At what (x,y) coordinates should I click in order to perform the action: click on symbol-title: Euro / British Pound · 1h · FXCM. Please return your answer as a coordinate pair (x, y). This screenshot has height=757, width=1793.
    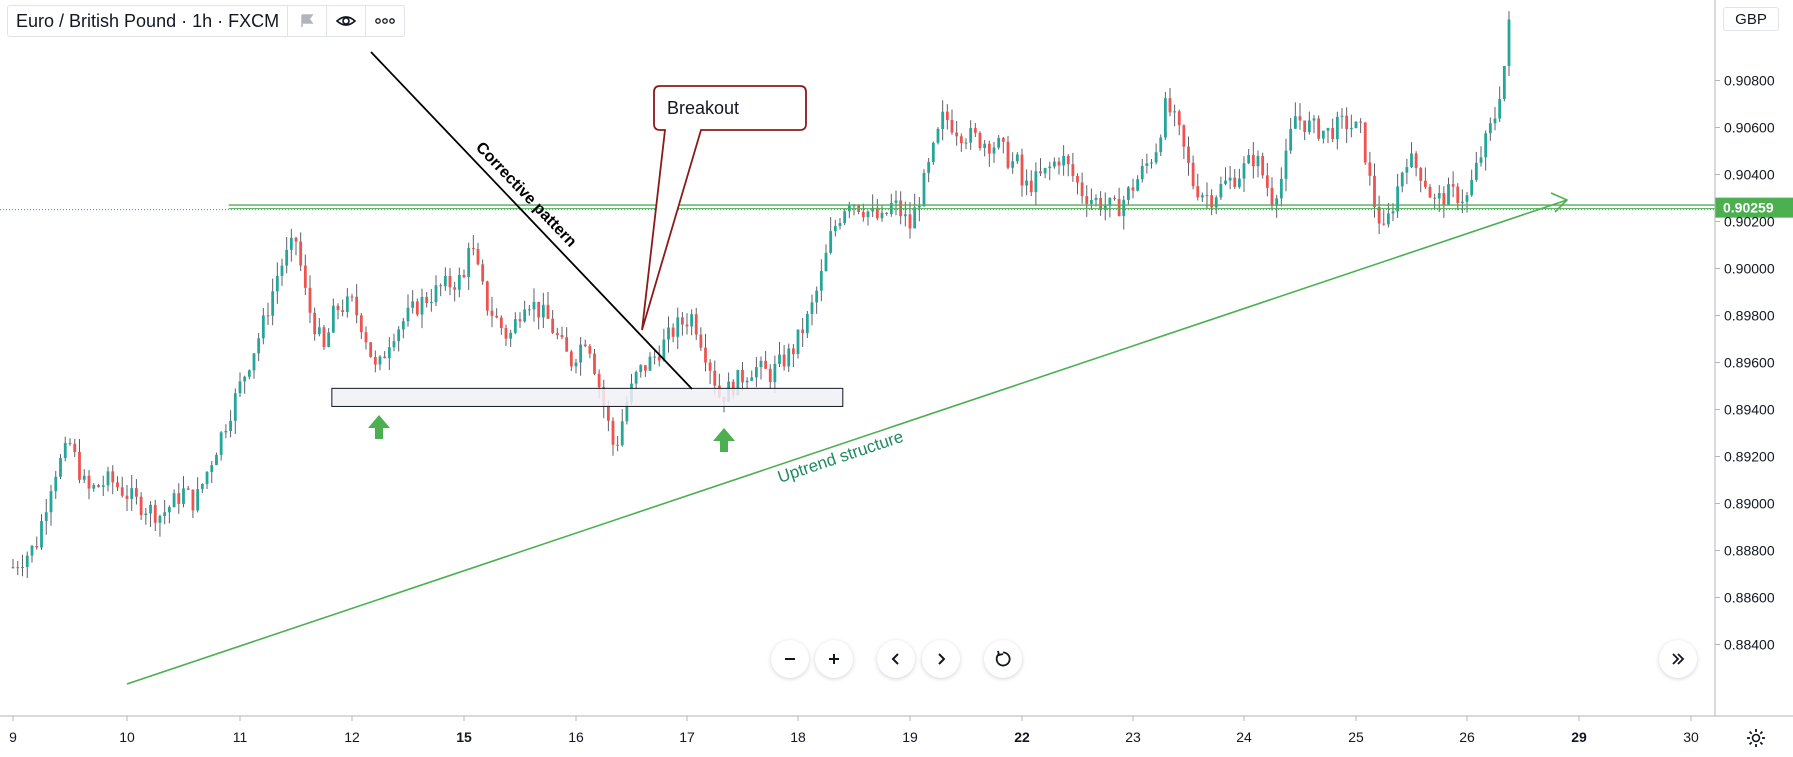
    Looking at the image, I should click on (148, 20).